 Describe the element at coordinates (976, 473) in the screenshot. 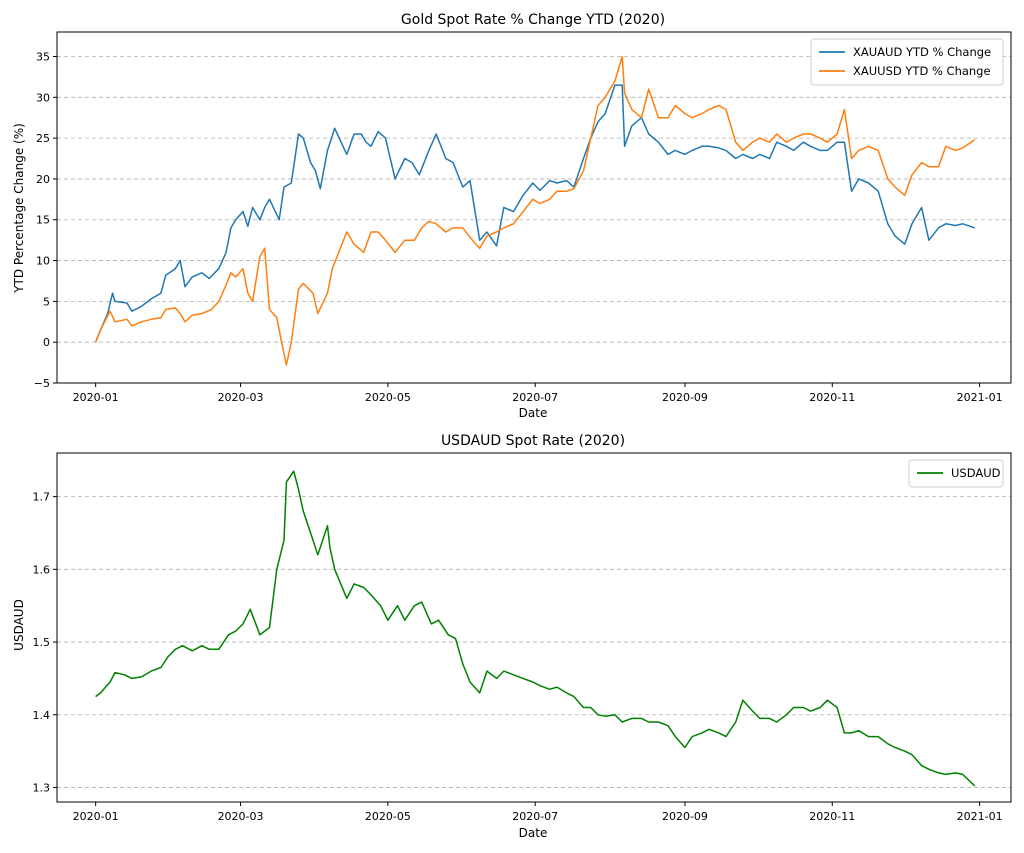

I see `legend-label: USDAUD` at that location.